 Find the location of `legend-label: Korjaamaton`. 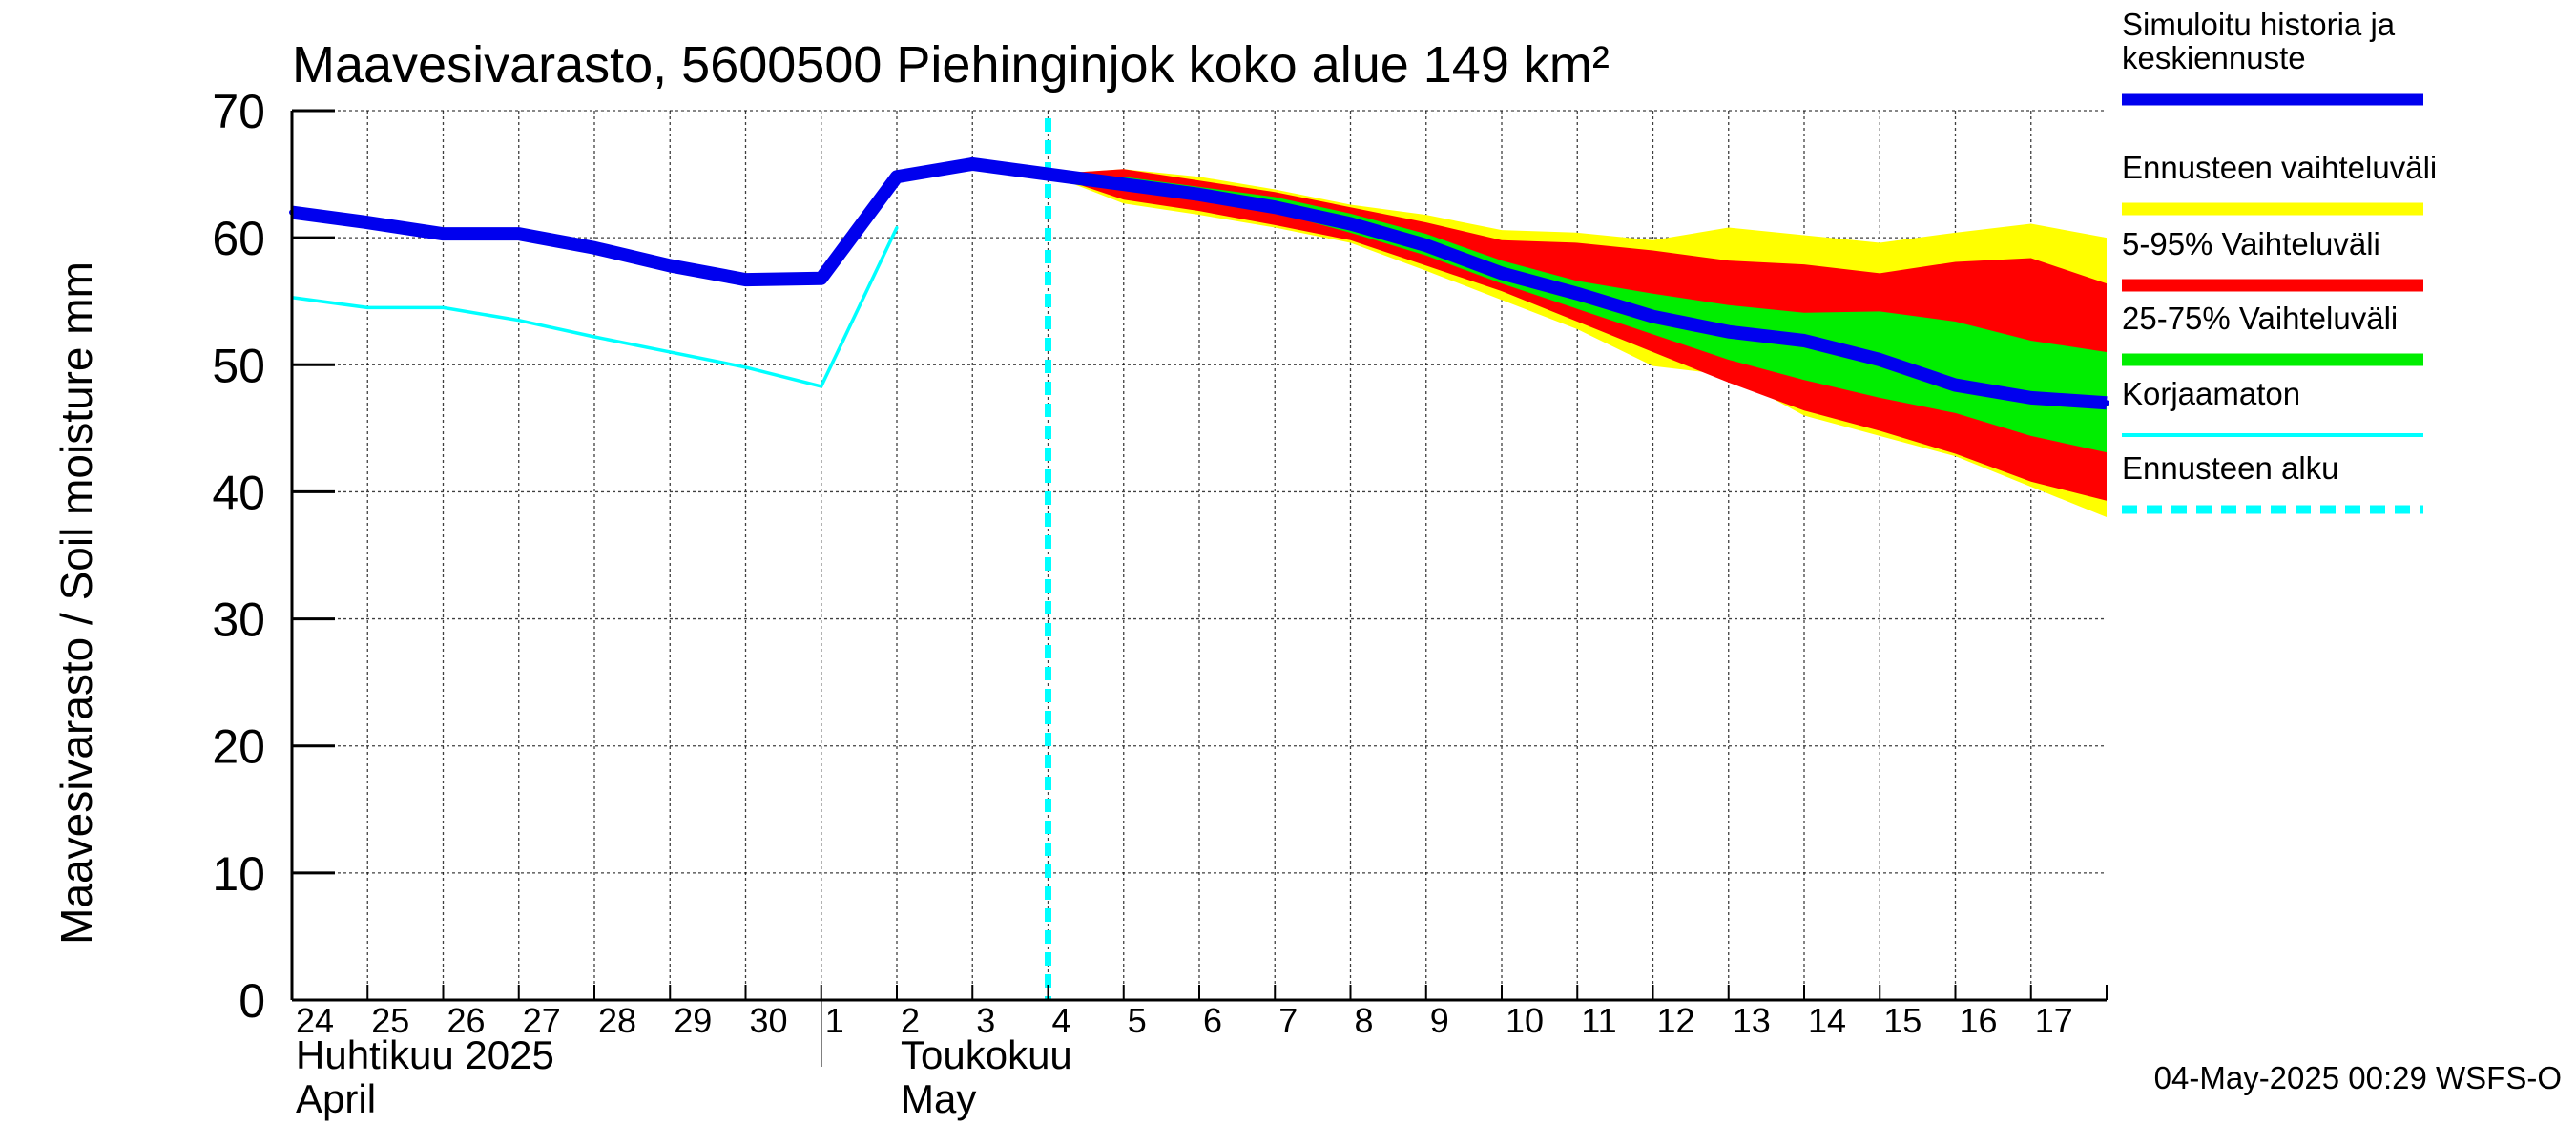

legend-label: Korjaamaton is located at coordinates (2211, 393).